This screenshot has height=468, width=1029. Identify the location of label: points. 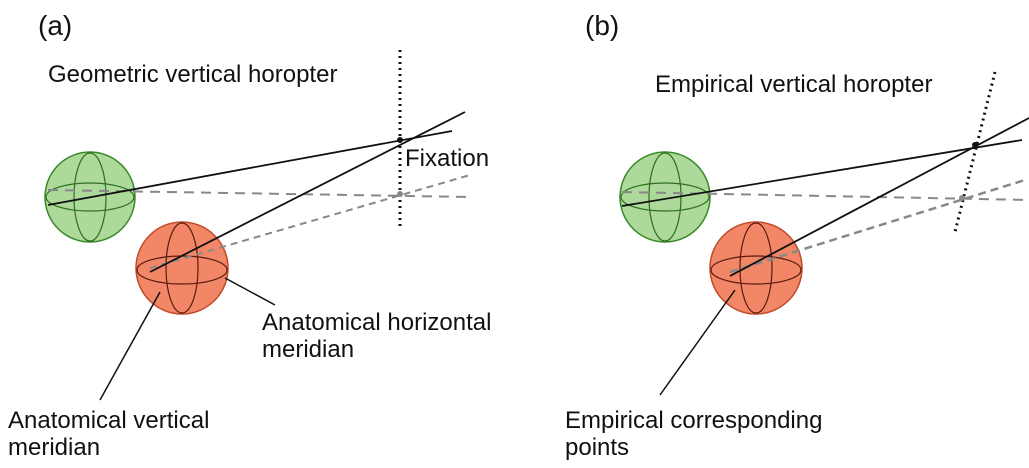
(597, 447).